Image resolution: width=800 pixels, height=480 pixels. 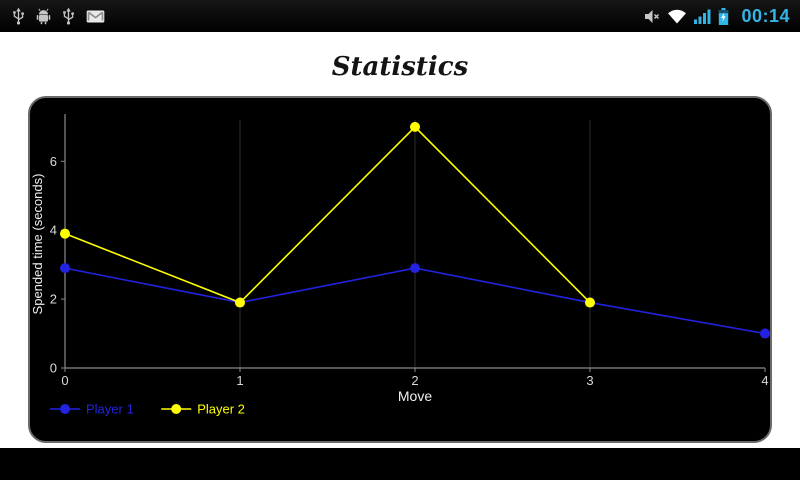 I want to click on status-bar-system-icons: 00:14, so click(x=717, y=16).